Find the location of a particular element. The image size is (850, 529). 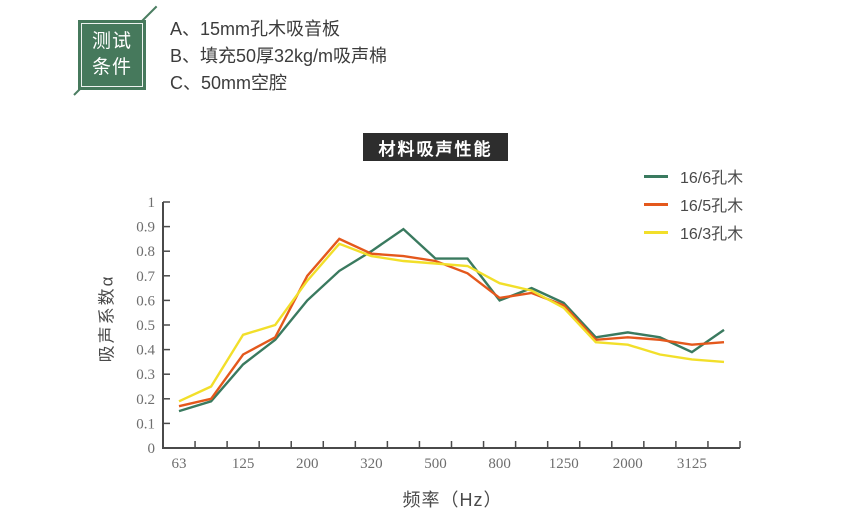

condition-item-a: A、15mm孔木吸音板 is located at coordinates (255, 29).